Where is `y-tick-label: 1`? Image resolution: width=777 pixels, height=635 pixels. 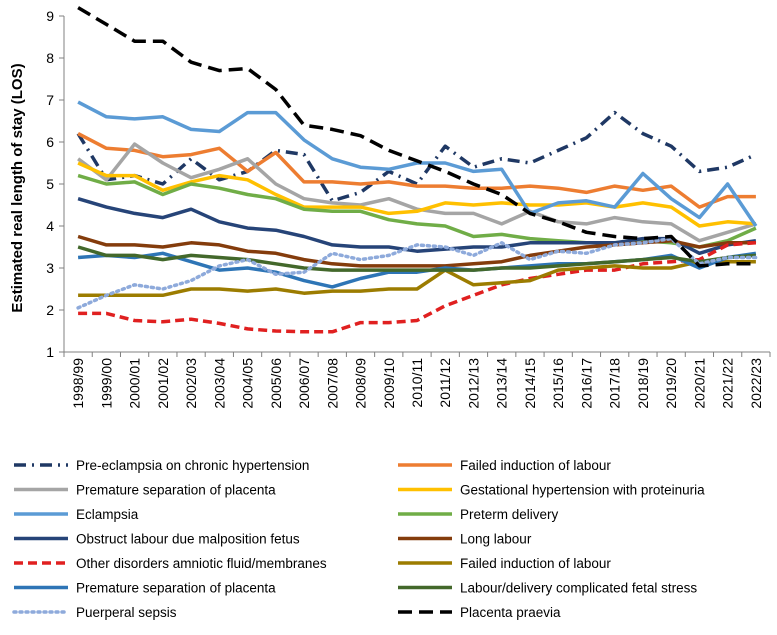 y-tick-label: 1 is located at coordinates (50, 352).